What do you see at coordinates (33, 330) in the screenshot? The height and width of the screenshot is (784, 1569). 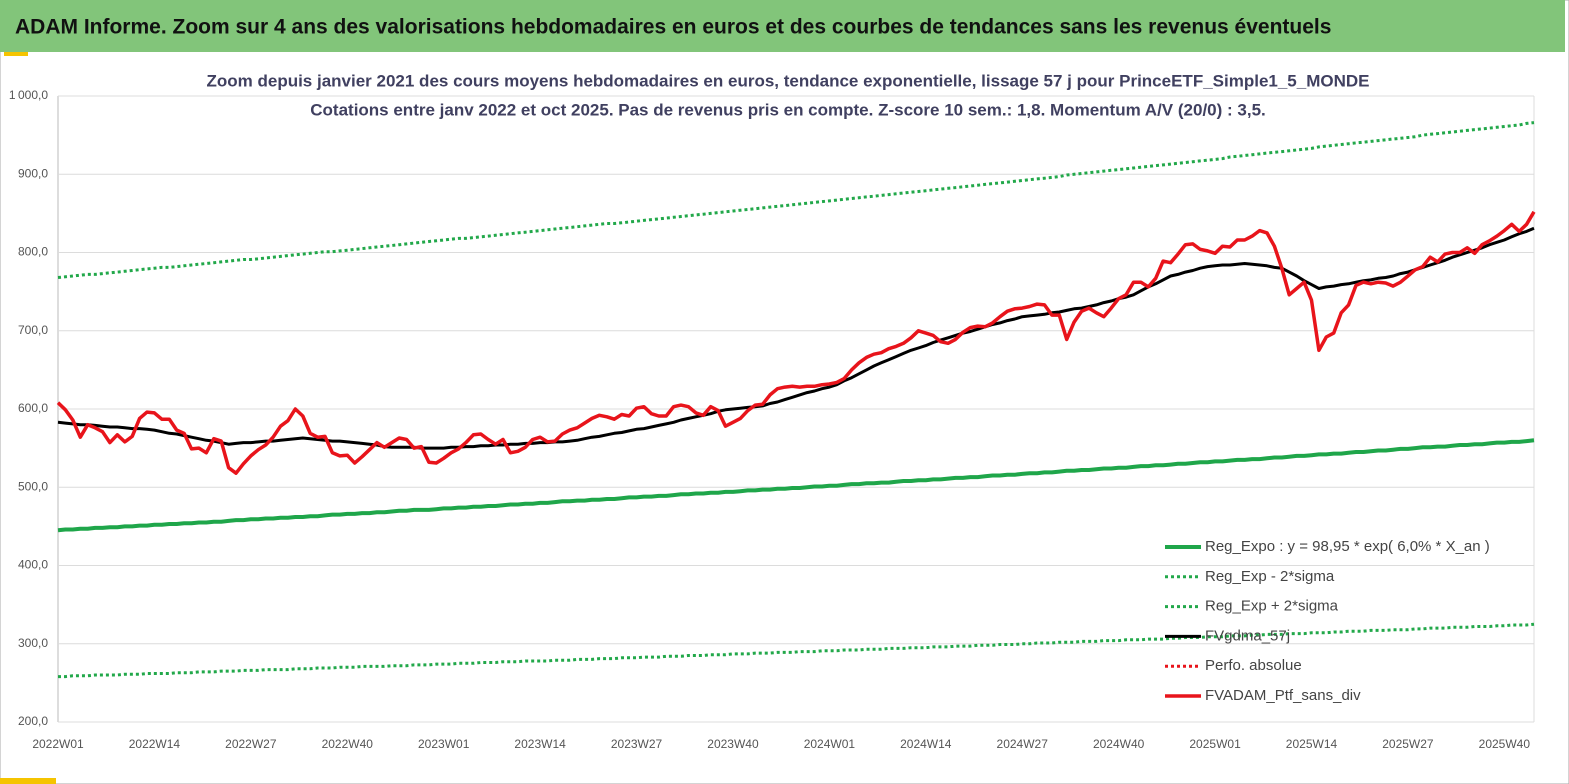 I see `y-tick-label: 700,0` at bounding box center [33, 330].